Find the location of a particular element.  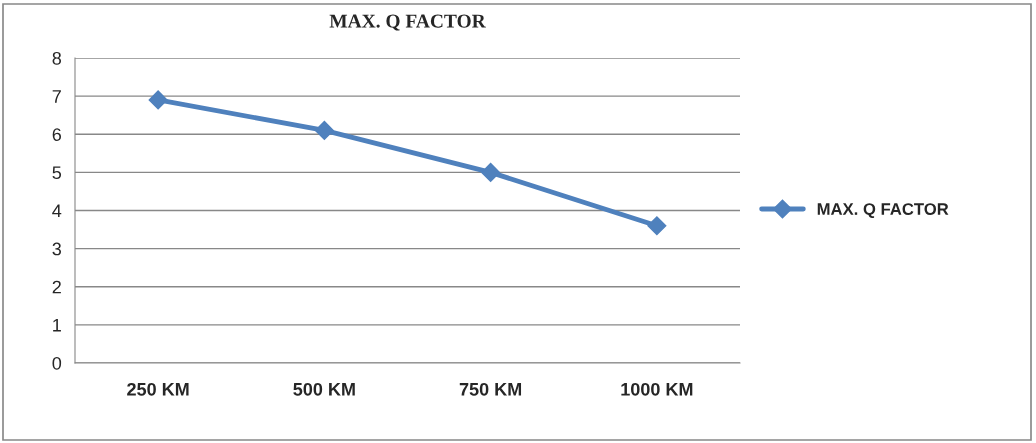

y-tick-label: 7 is located at coordinates (56, 96).